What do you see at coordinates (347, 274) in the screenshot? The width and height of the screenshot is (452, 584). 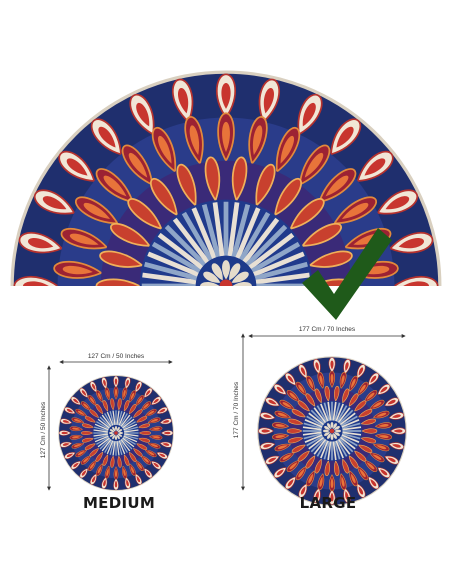 I see `checkmark` at bounding box center [347, 274].